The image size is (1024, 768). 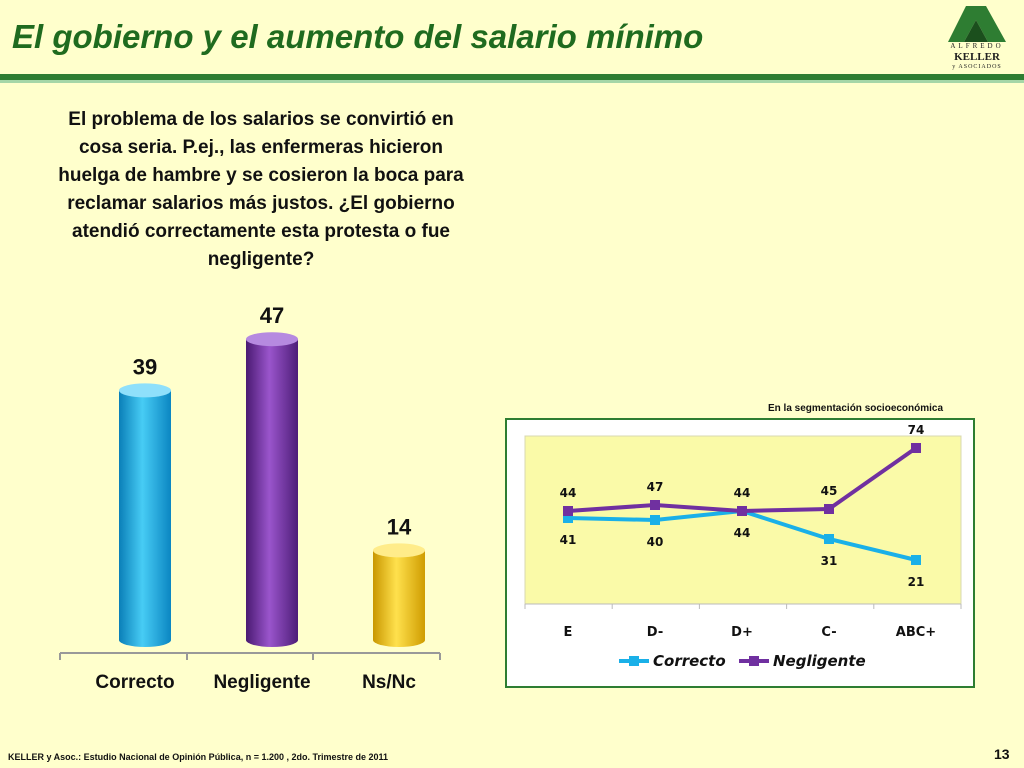 I want to click on bar-value-label: 14, so click(x=399, y=526).